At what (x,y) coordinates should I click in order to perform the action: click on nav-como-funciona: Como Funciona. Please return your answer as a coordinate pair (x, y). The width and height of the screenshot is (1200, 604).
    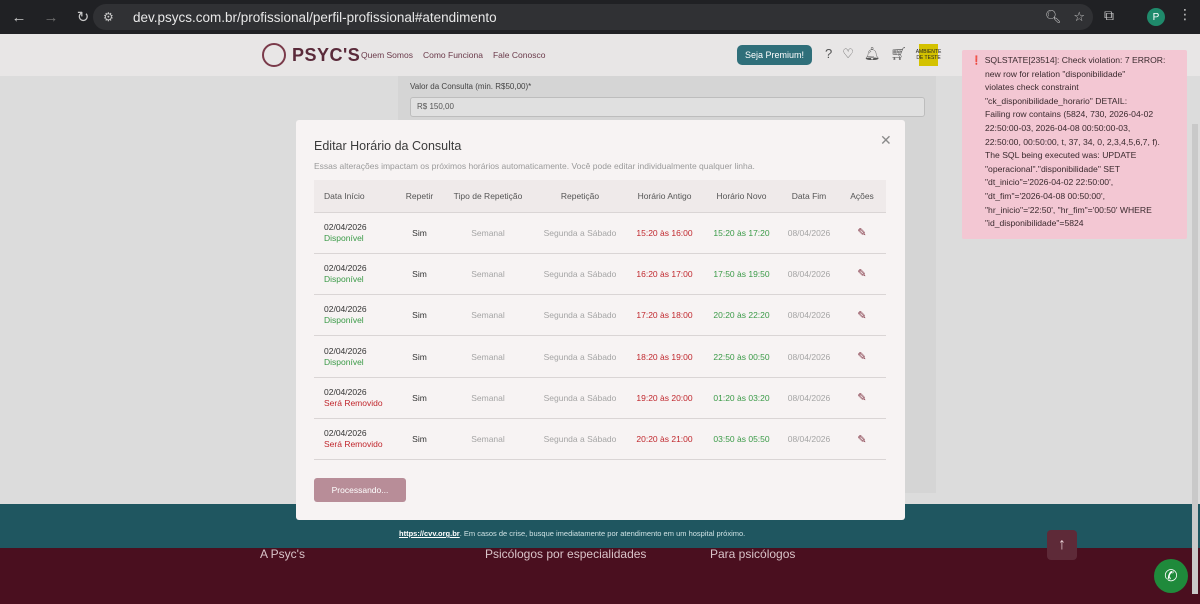
    Looking at the image, I should click on (452, 55).